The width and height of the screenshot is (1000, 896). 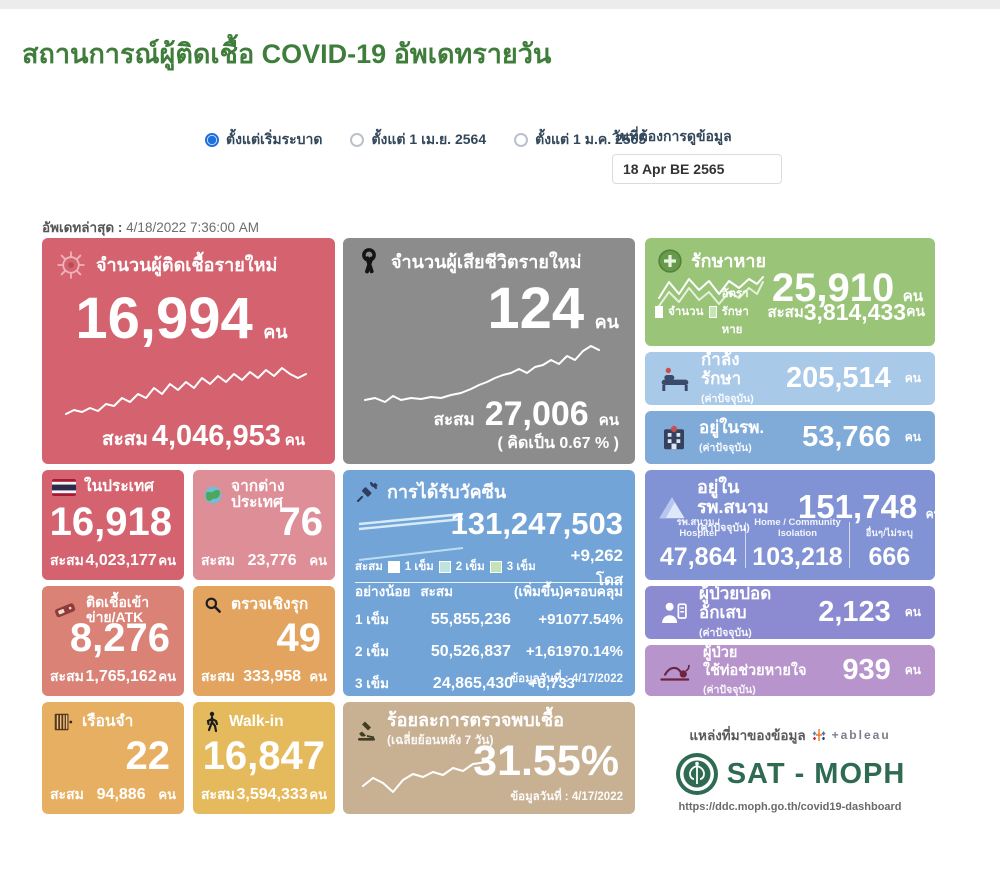 I want to click on breakdown-value: 103,218, so click(x=797, y=557).